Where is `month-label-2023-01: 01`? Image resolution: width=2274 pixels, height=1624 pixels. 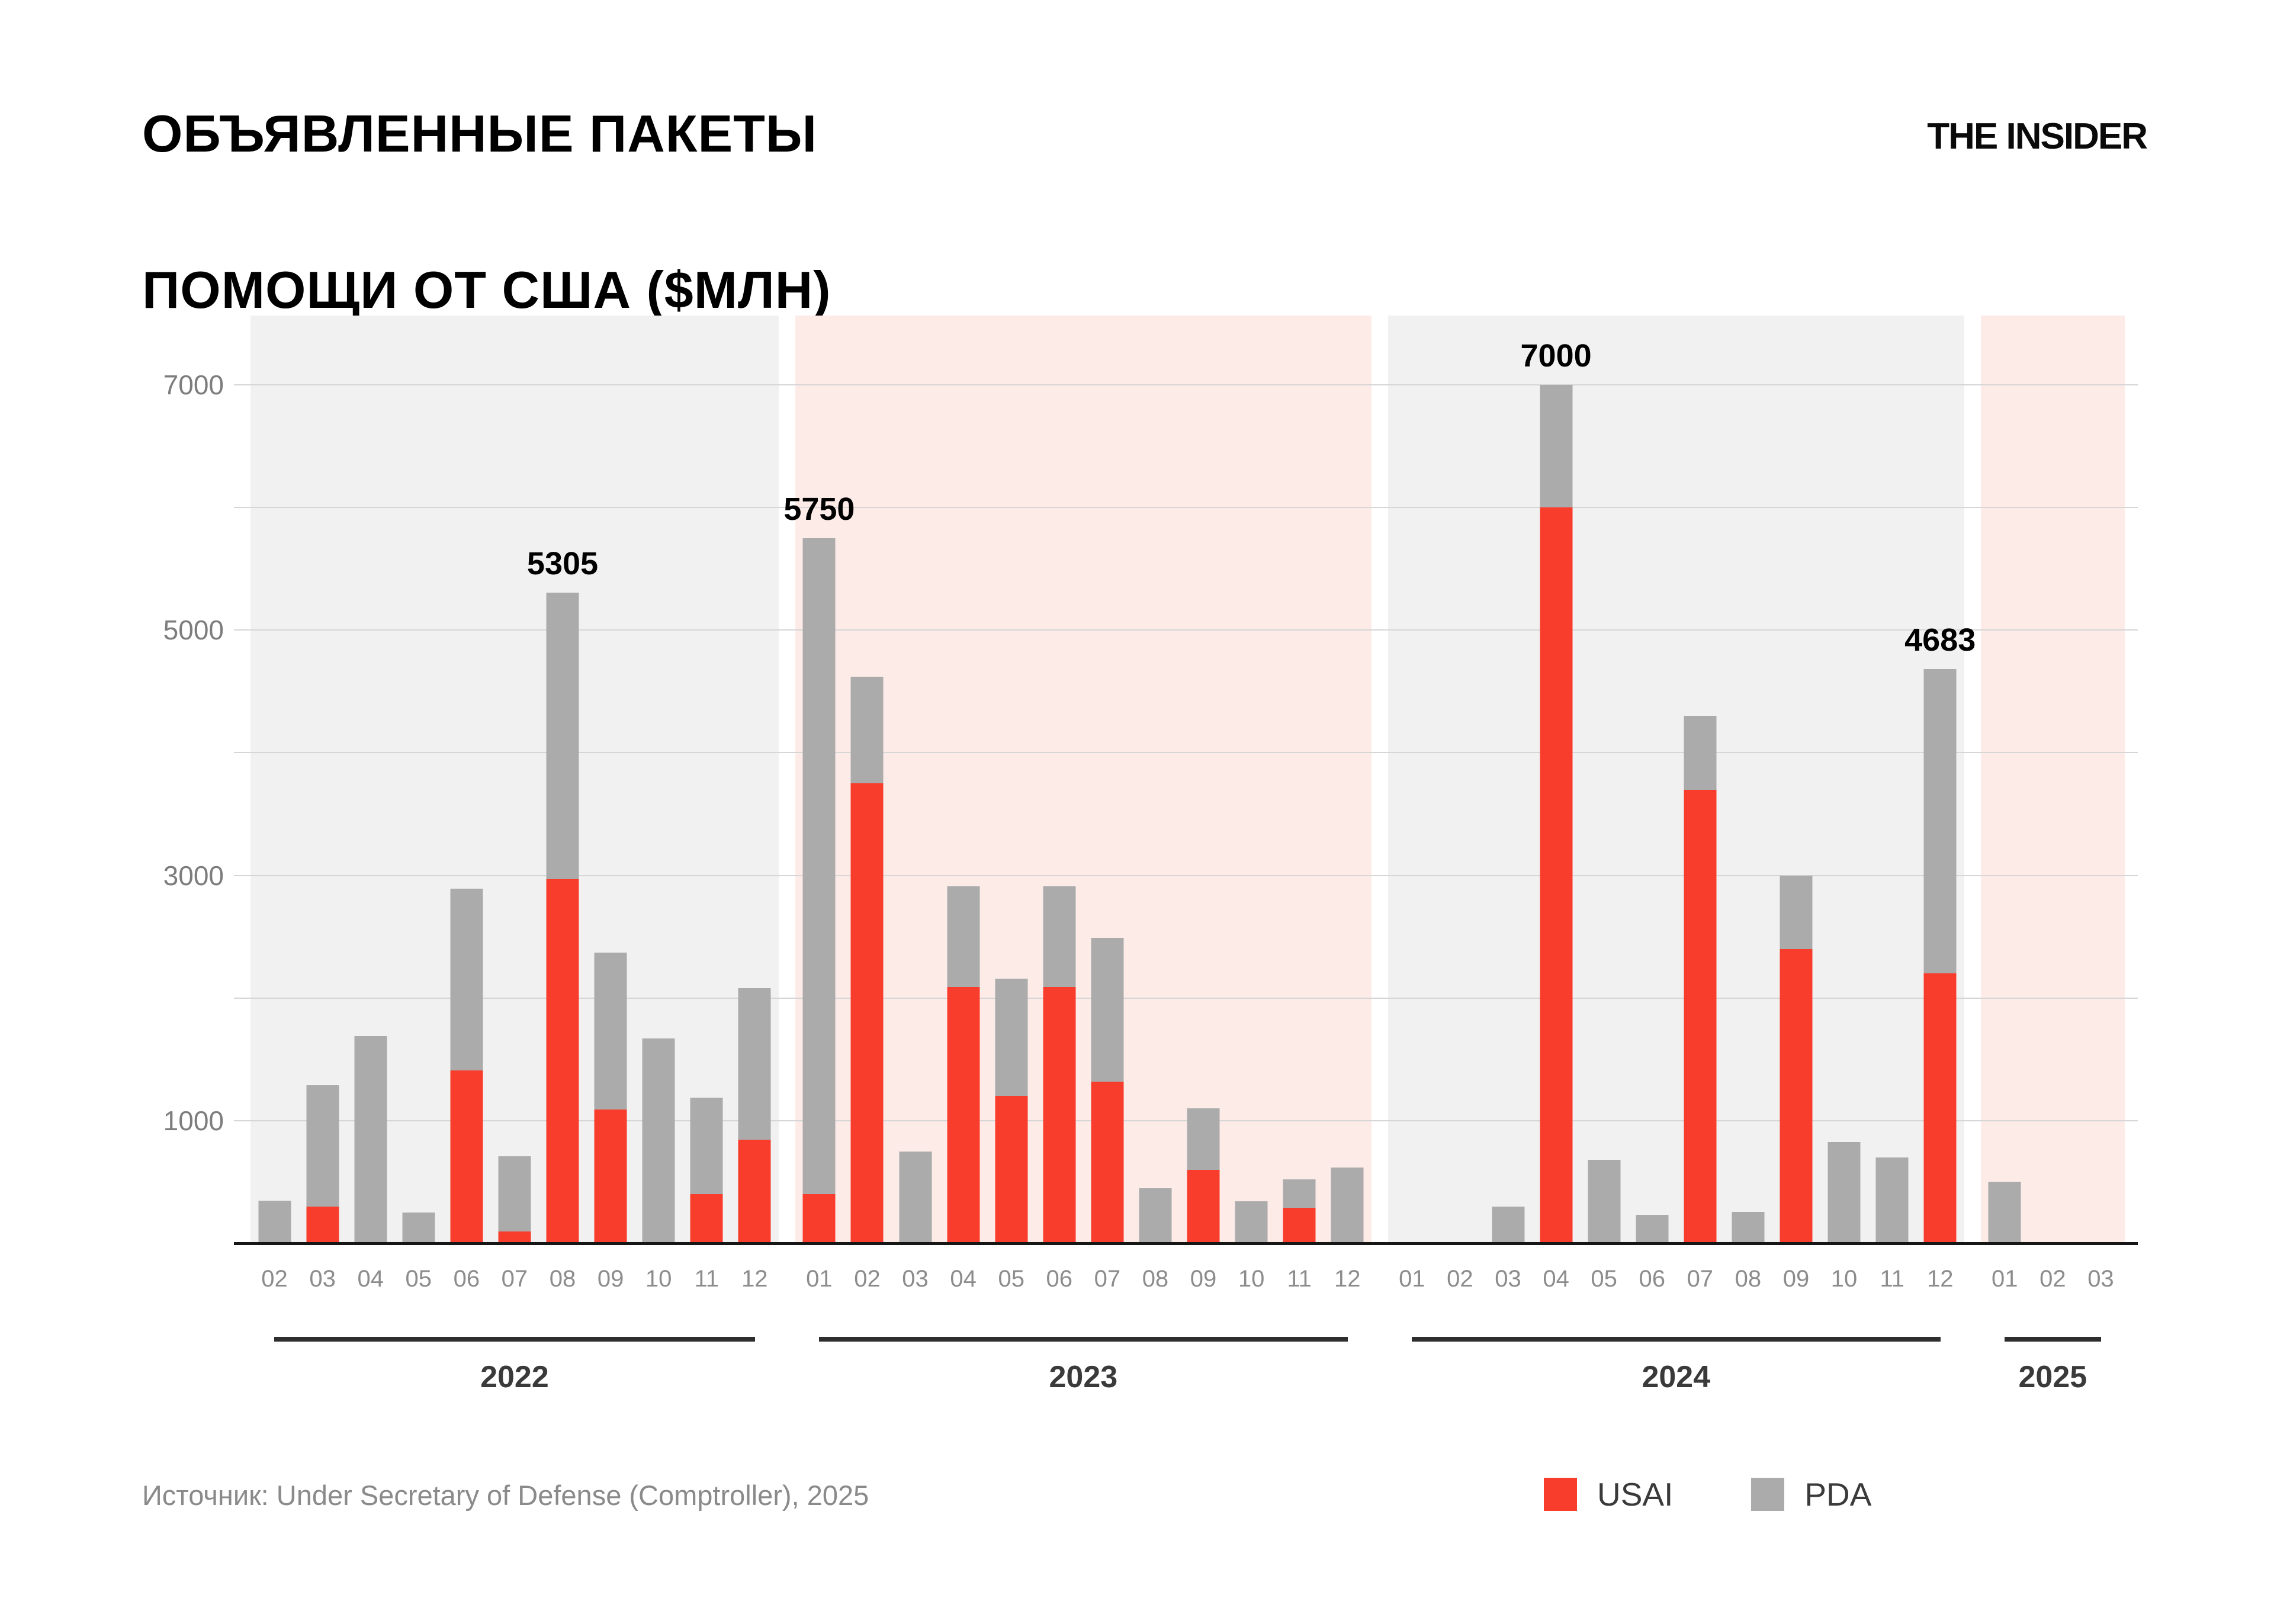
month-label-2023-01: 01 is located at coordinates (819, 1279).